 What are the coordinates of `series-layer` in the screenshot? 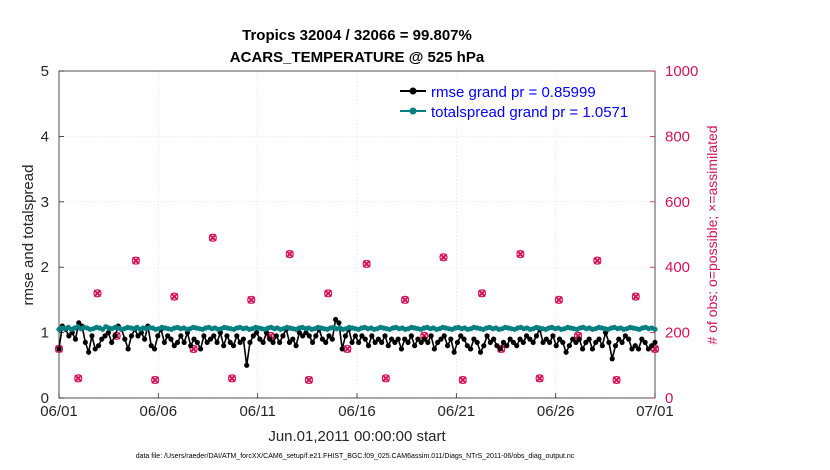 It's located at (357, 342).